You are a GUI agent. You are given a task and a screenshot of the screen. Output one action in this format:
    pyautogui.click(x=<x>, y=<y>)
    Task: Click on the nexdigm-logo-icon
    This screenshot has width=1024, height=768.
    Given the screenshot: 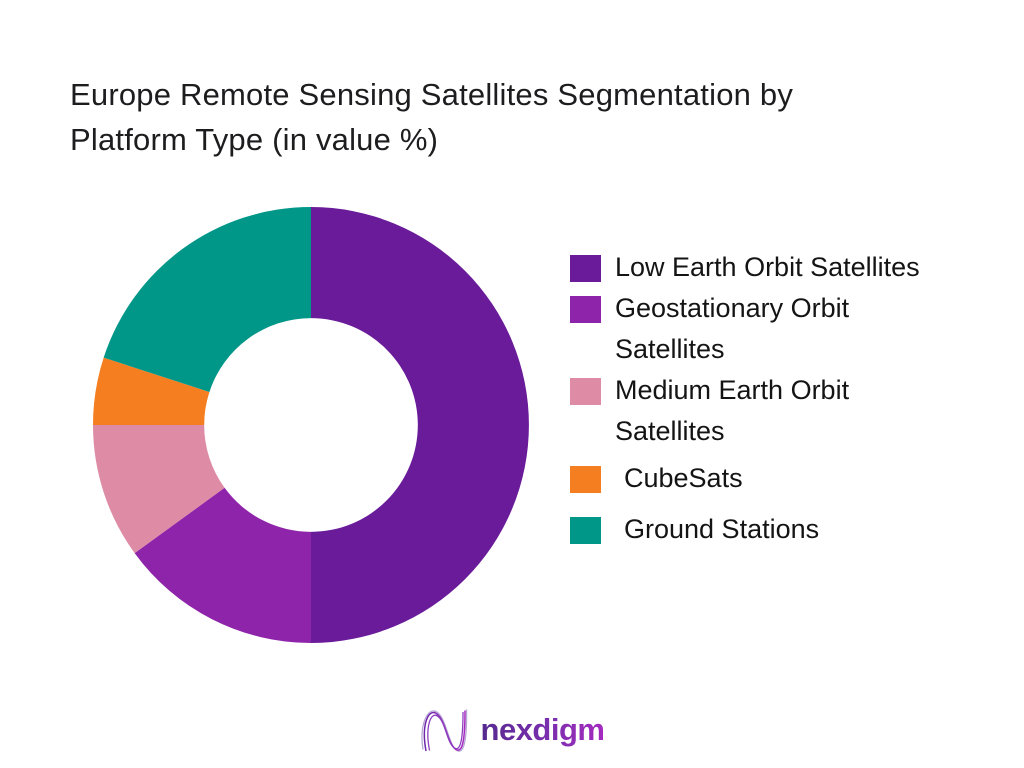 What is the action you would take?
    pyautogui.click(x=444, y=730)
    